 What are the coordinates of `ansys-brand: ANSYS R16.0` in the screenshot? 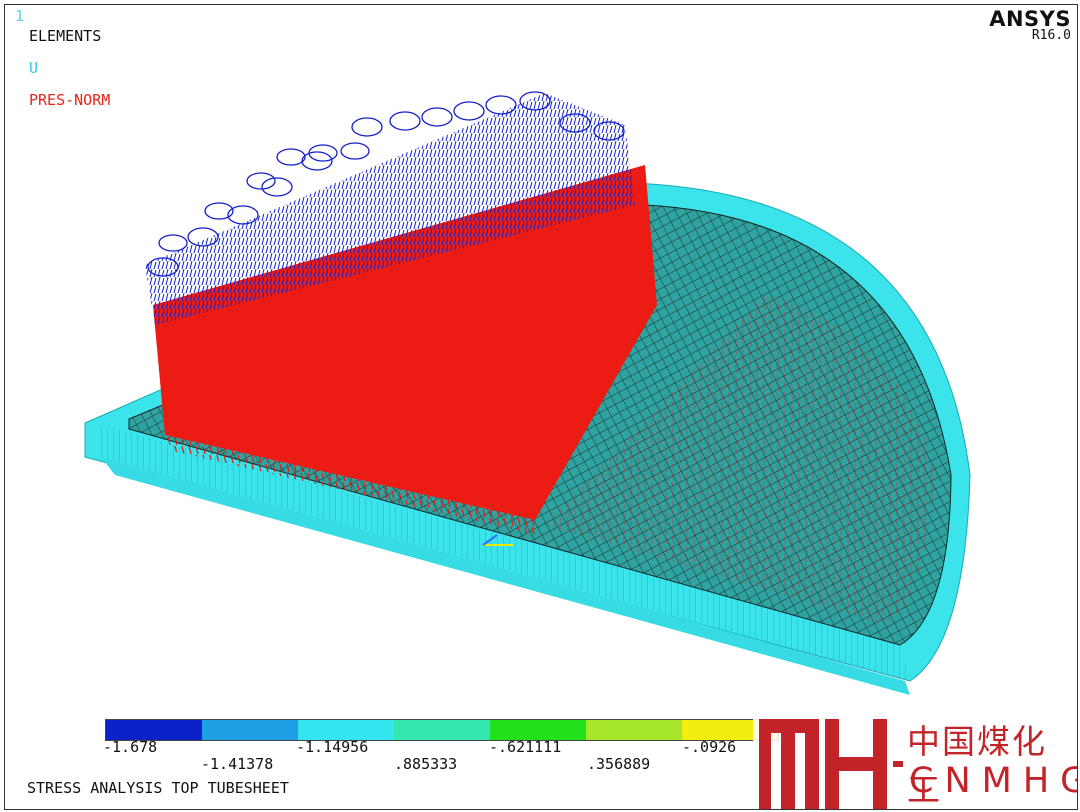 It's located at (1030, 25).